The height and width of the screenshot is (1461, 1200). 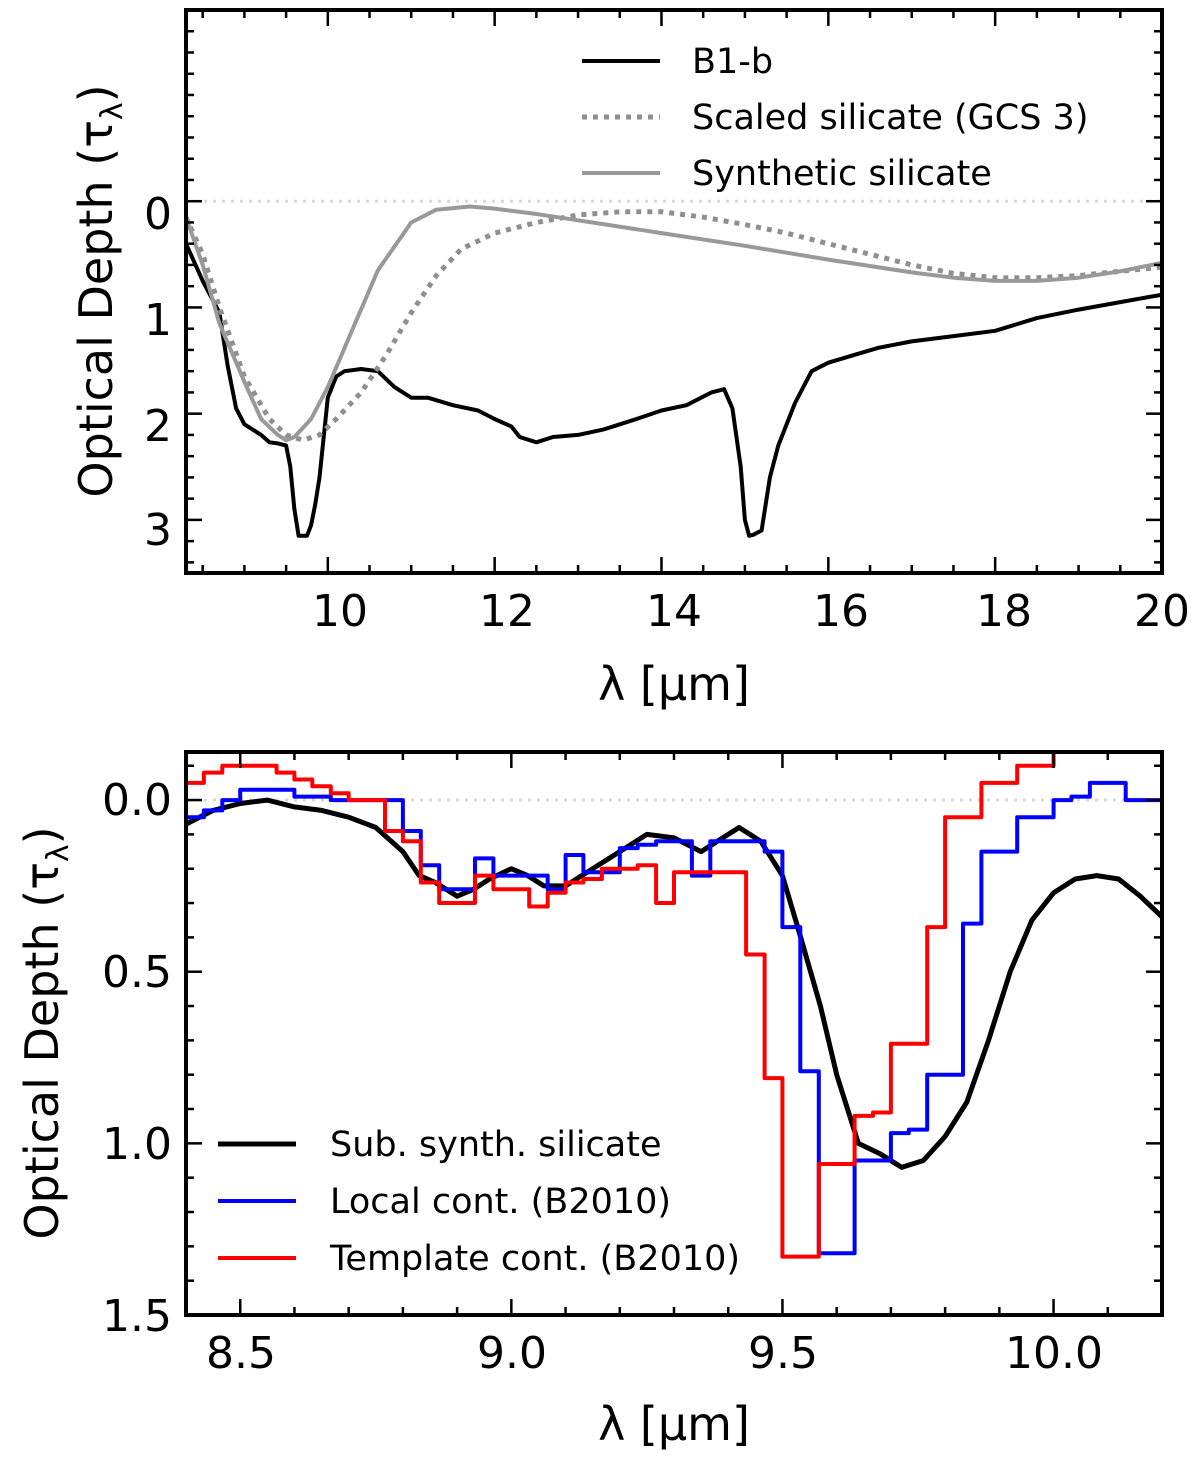 I want to click on bottom-y-axis-label-subscript: λ, so click(x=58, y=853).